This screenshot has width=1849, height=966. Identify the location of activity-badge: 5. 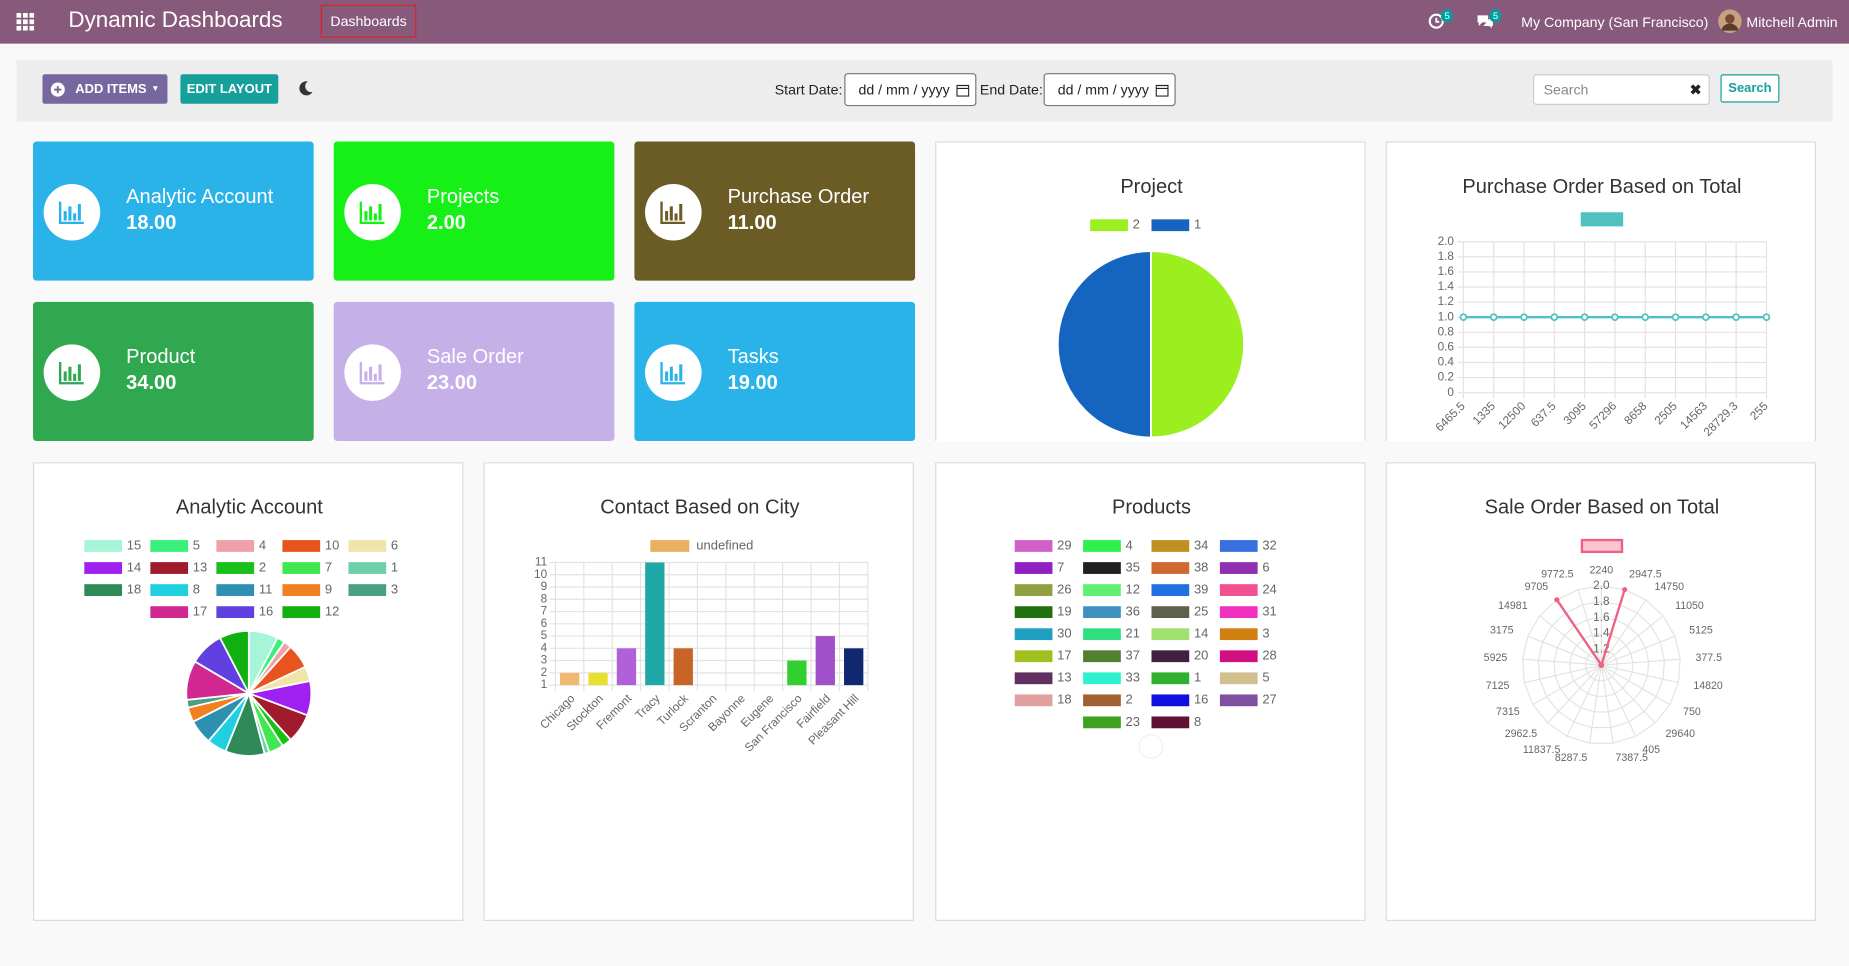
(1447, 16).